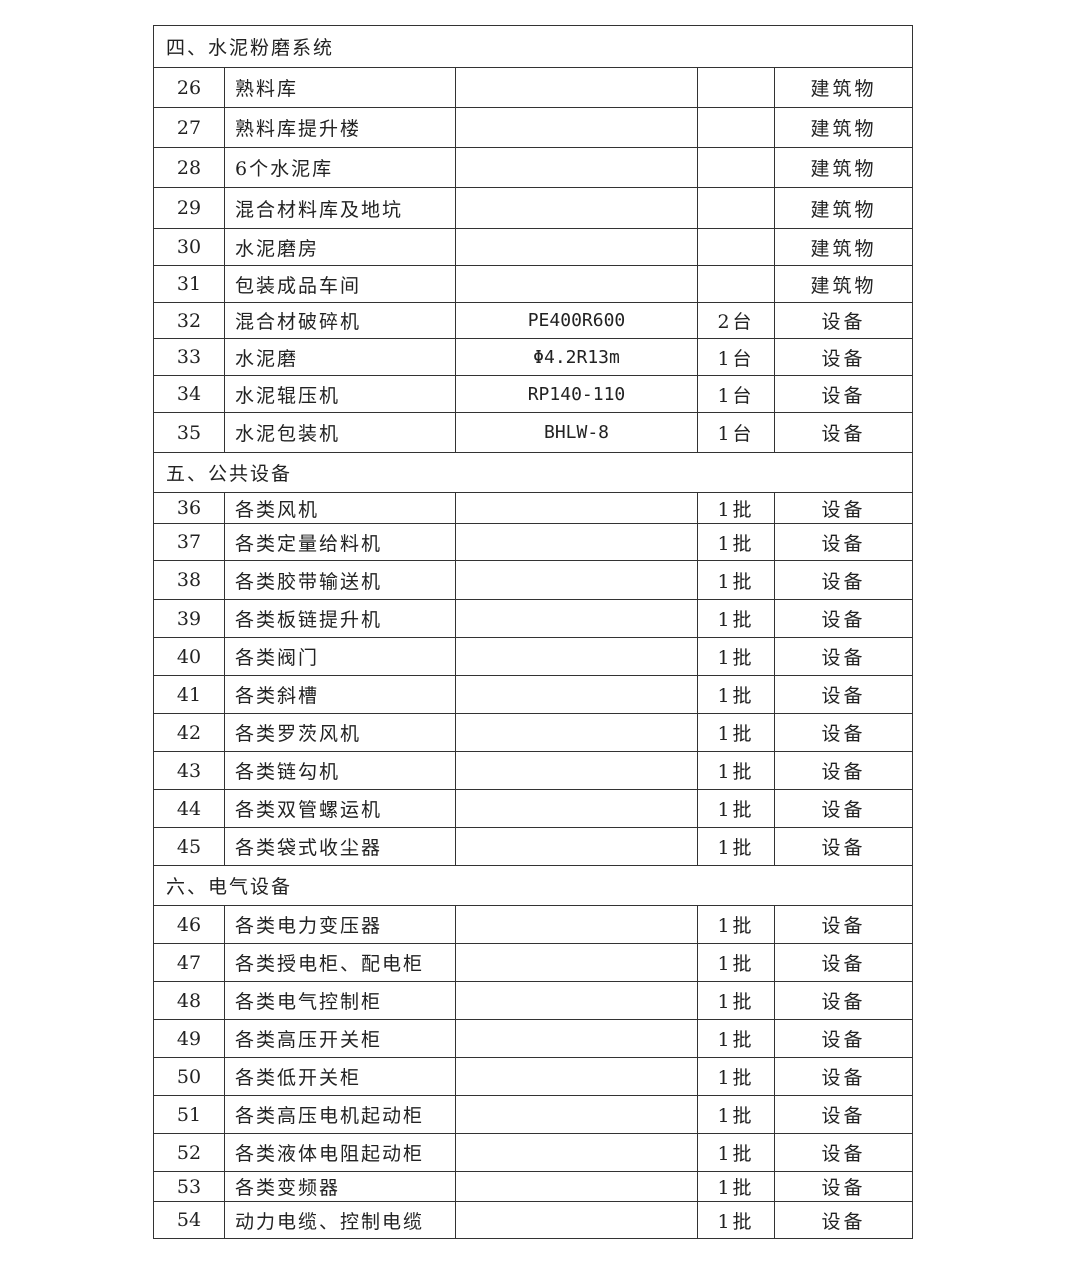 This screenshot has width=1080, height=1278. I want to click on item-quantity: 2台, so click(736, 320).